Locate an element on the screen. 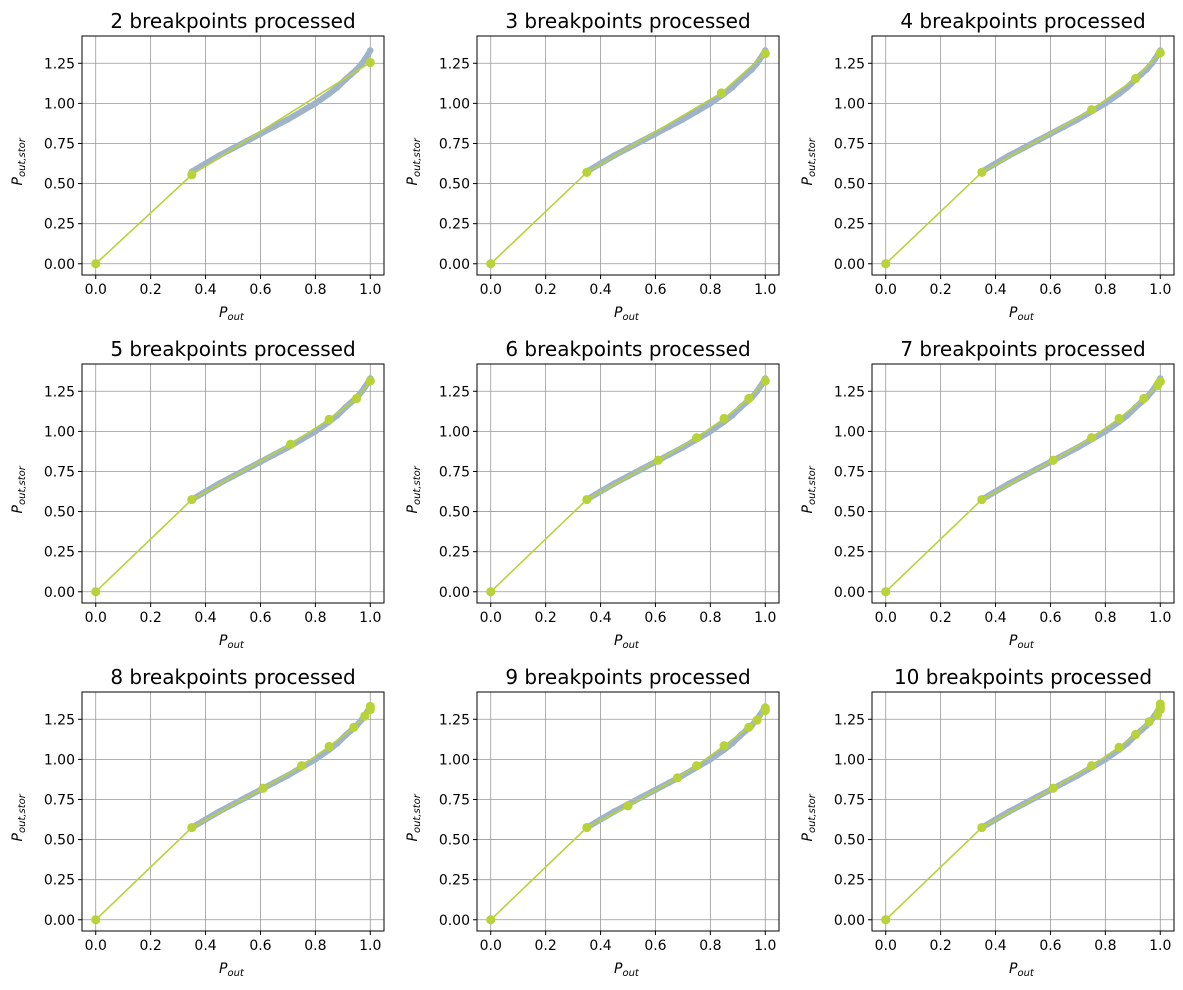 The width and height of the screenshot is (1183, 990). subplot-title: 3 breakpoints processed is located at coordinates (627, 21).